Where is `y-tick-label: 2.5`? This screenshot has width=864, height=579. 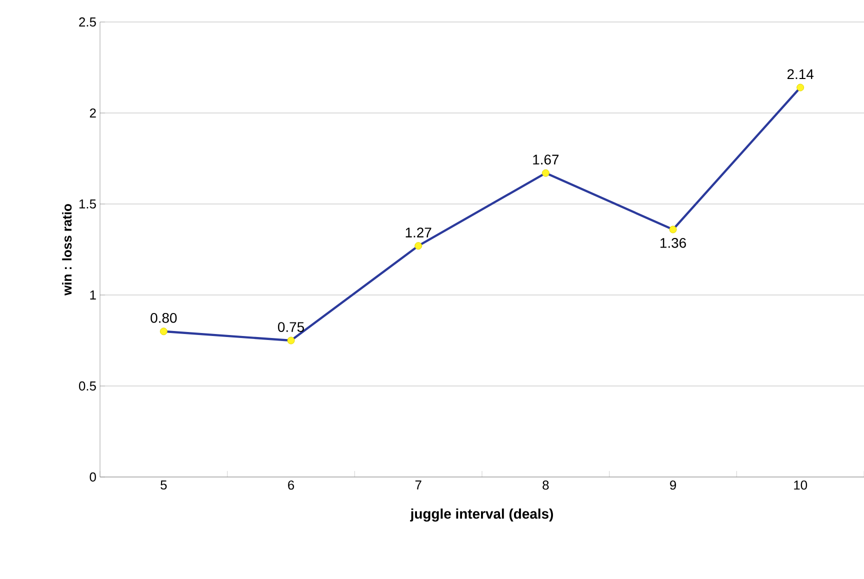
y-tick-label: 2.5 is located at coordinates (87, 22).